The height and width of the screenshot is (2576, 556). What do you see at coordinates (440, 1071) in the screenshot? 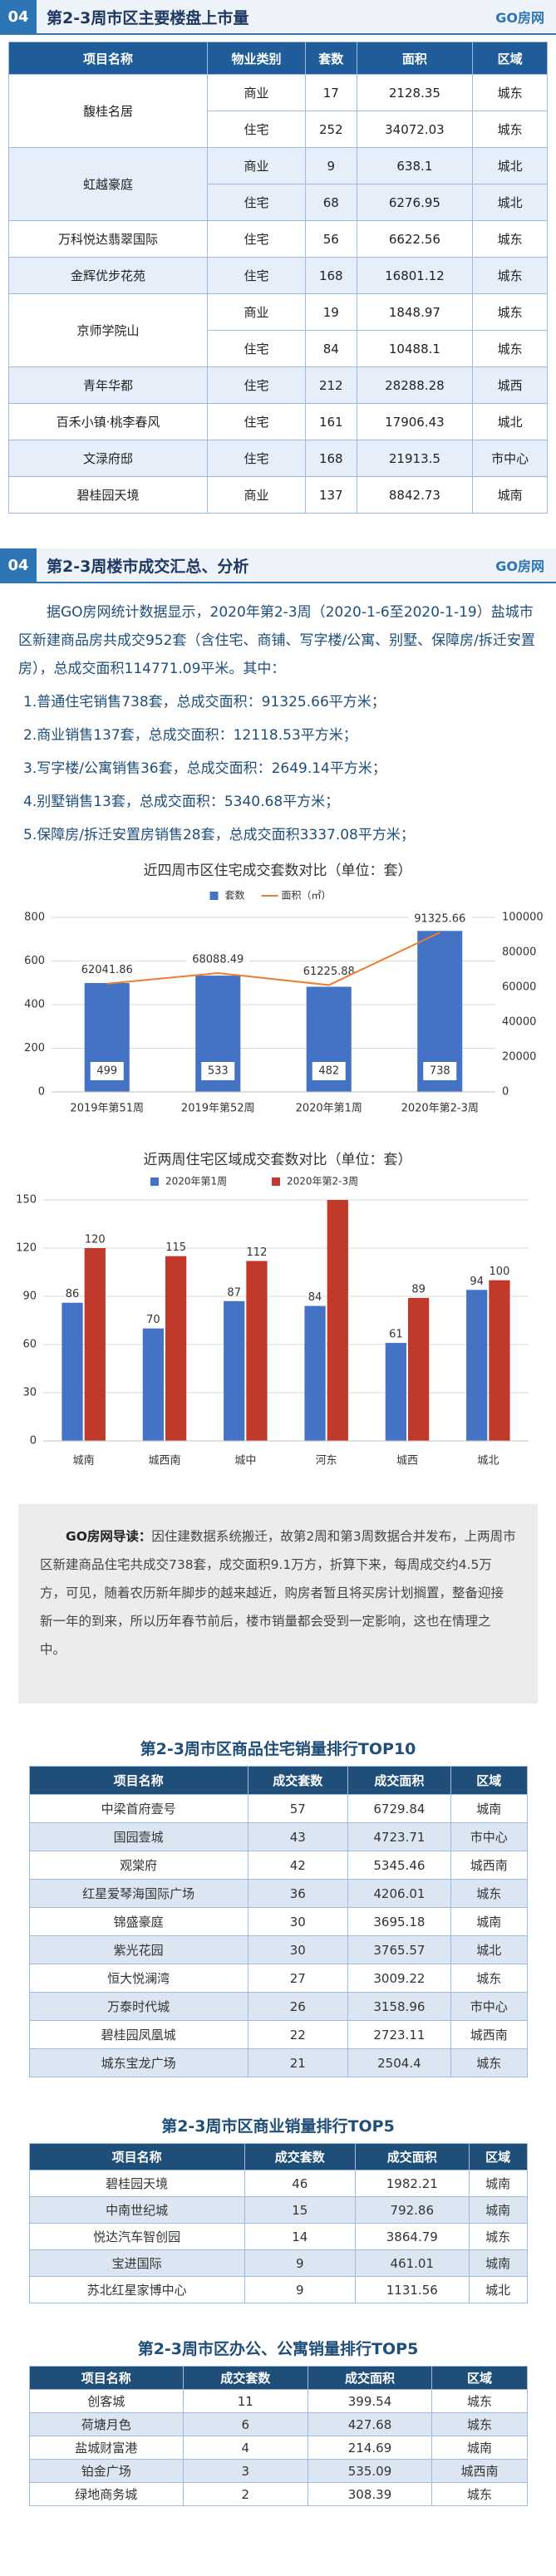
I see `label-box` at bounding box center [440, 1071].